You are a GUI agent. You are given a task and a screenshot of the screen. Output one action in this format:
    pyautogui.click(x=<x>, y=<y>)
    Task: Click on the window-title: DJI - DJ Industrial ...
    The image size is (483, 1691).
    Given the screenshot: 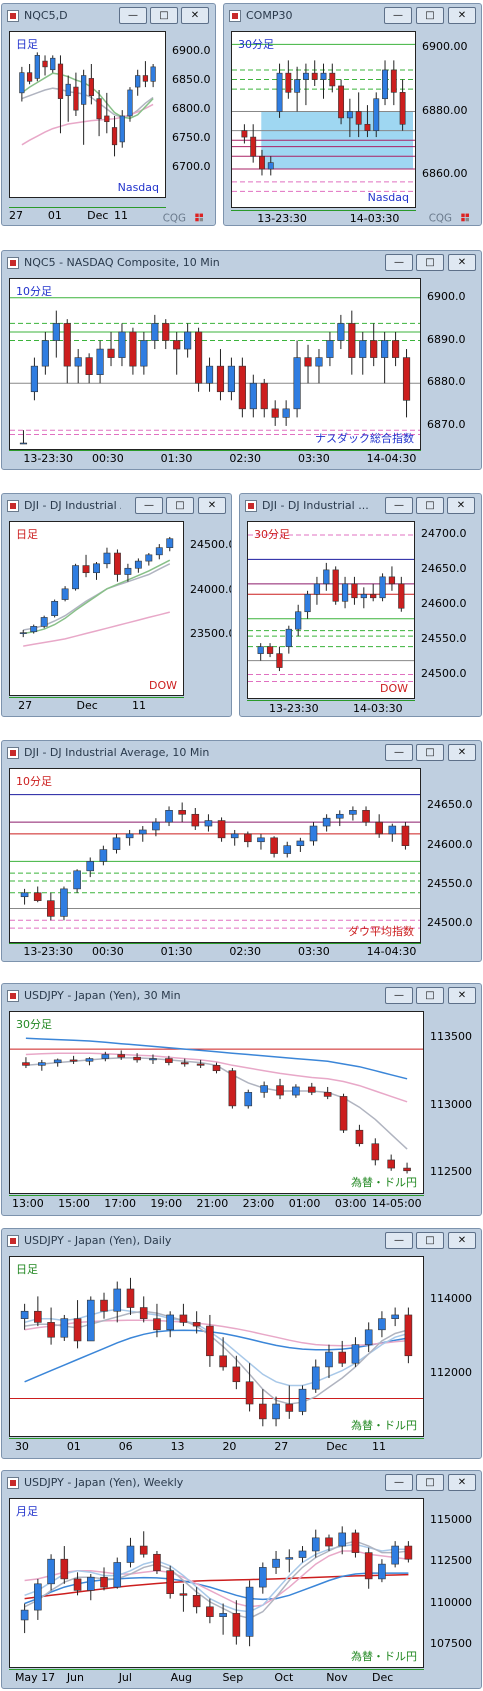 What is the action you would take?
    pyautogui.click(x=315, y=505)
    